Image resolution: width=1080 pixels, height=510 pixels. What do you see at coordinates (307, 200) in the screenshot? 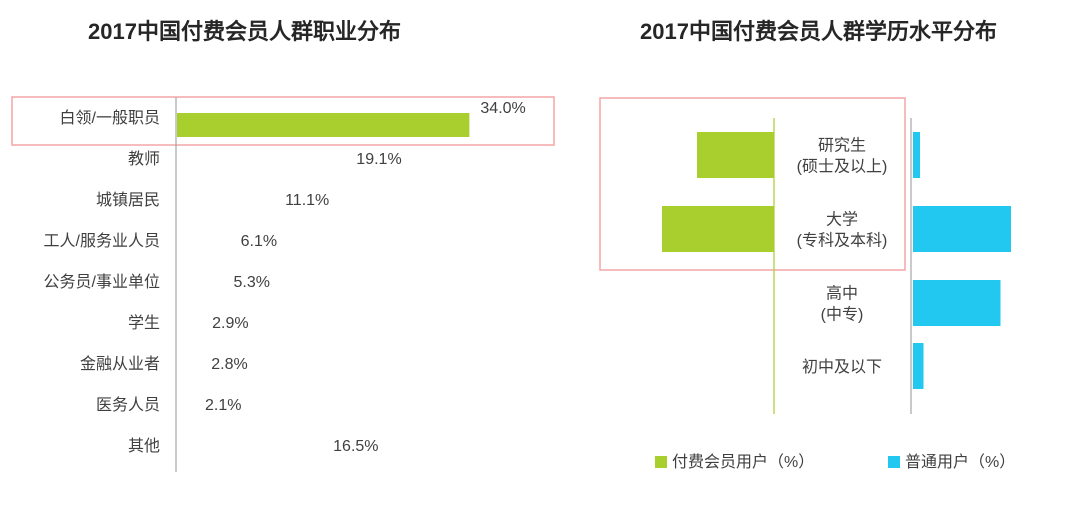
I see `value-label: 11.1%` at bounding box center [307, 200].